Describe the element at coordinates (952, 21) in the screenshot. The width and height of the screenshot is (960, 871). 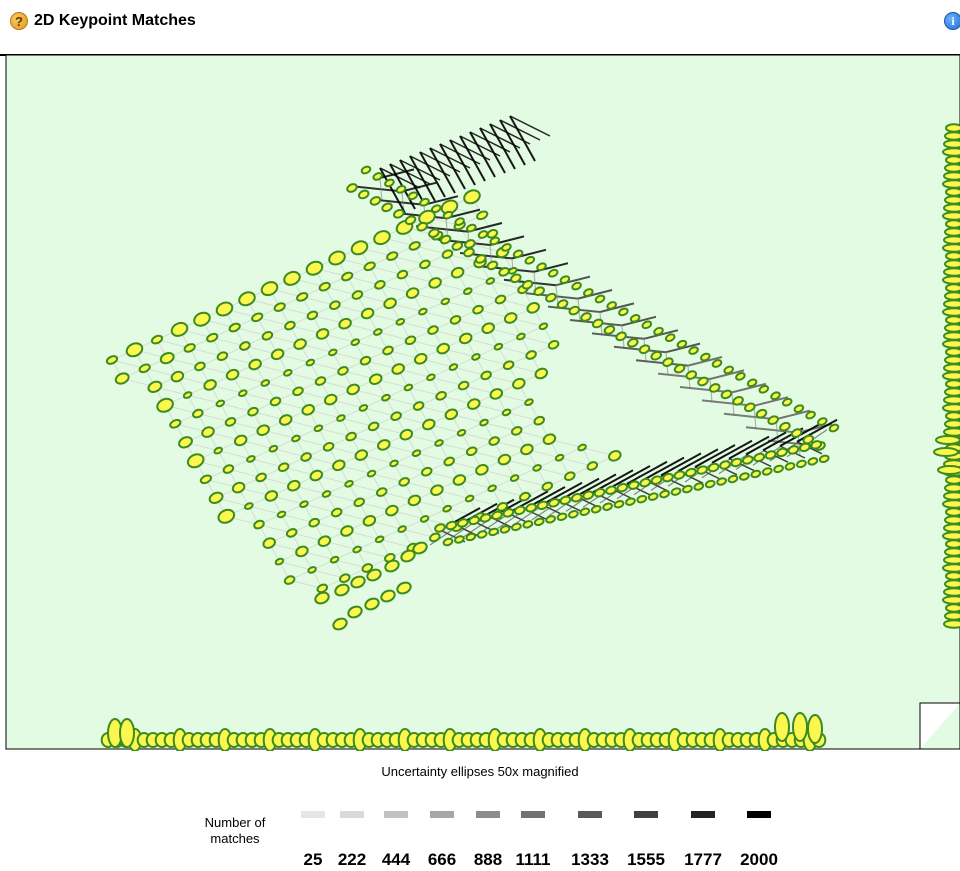
I see `info-icon: i` at that location.